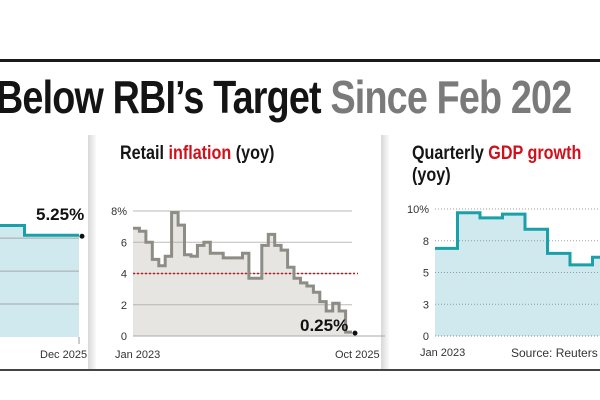 The height and width of the screenshot is (400, 600). Describe the element at coordinates (554, 353) in the screenshot. I see `source-note: Source: Reuters` at that location.